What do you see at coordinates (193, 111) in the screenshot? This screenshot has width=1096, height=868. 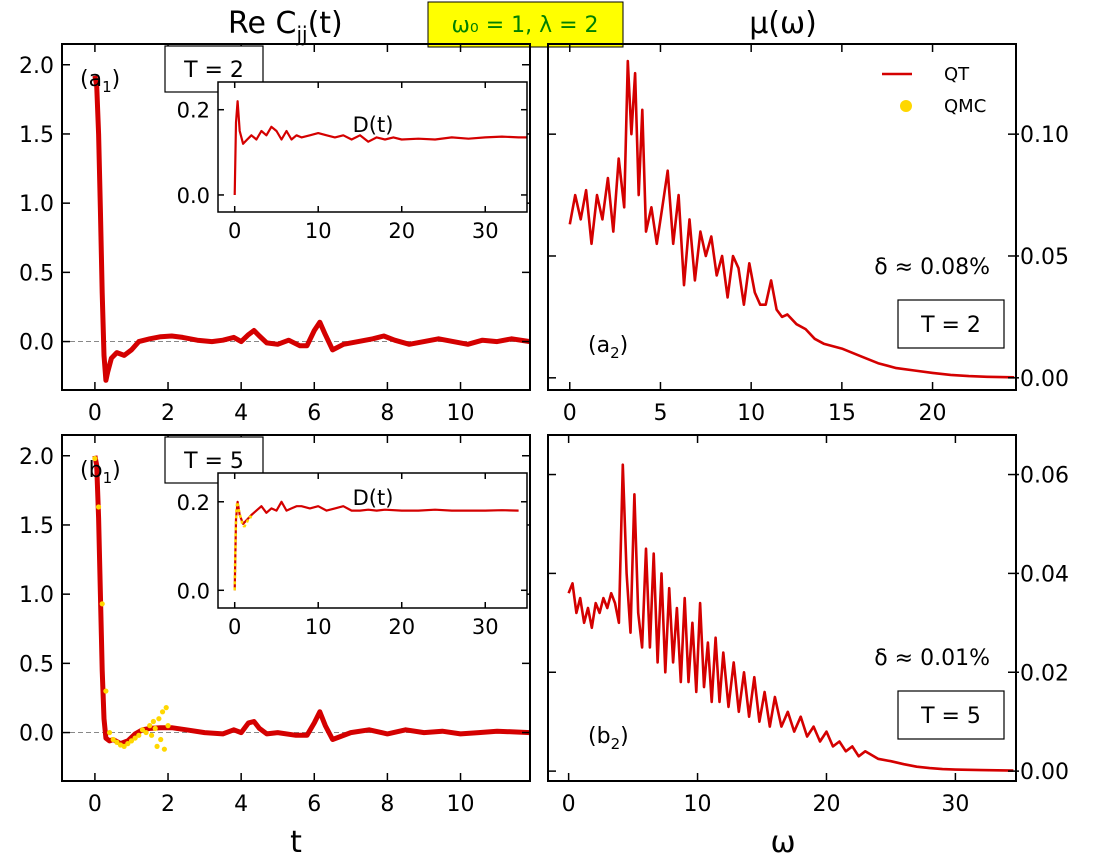 I see `a1_inset-ytick-label: 0.2` at bounding box center [193, 111].